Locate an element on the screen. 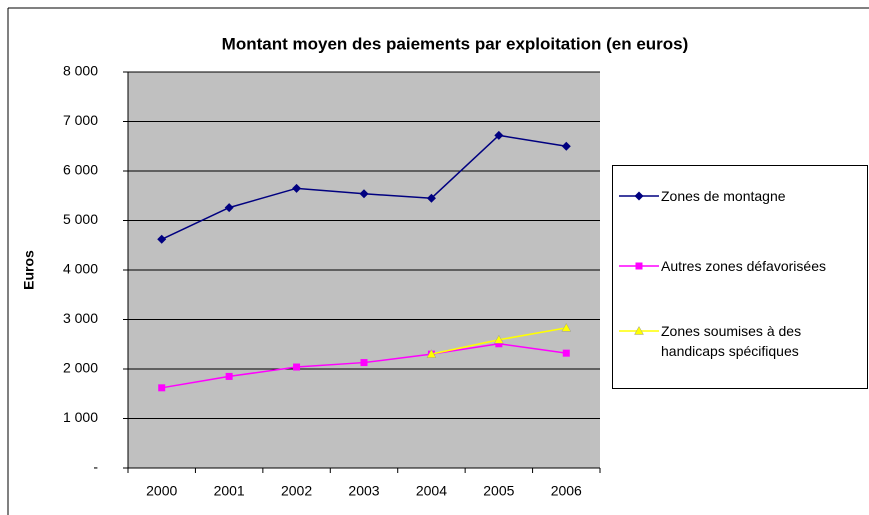  y-tick-label: 2 000 is located at coordinates (80, 368).